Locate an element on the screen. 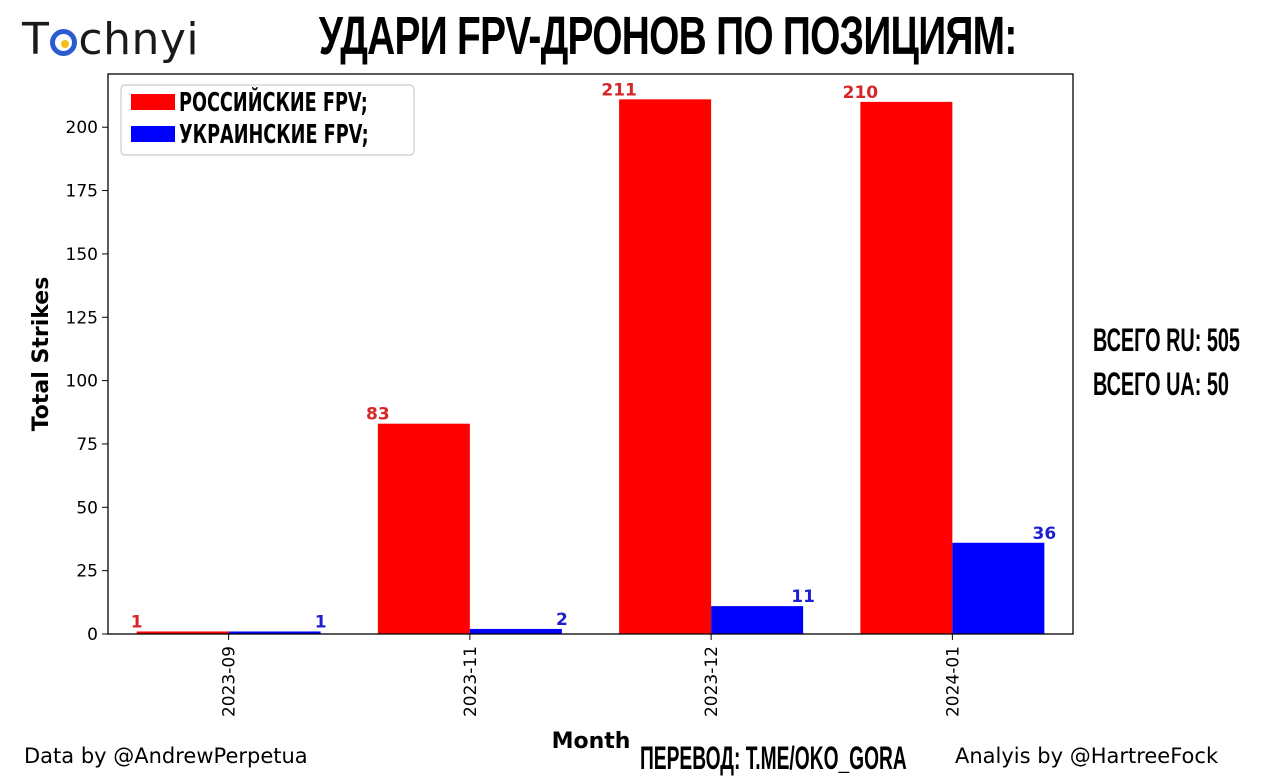  y-tick-label: 75 is located at coordinates (87, 445).